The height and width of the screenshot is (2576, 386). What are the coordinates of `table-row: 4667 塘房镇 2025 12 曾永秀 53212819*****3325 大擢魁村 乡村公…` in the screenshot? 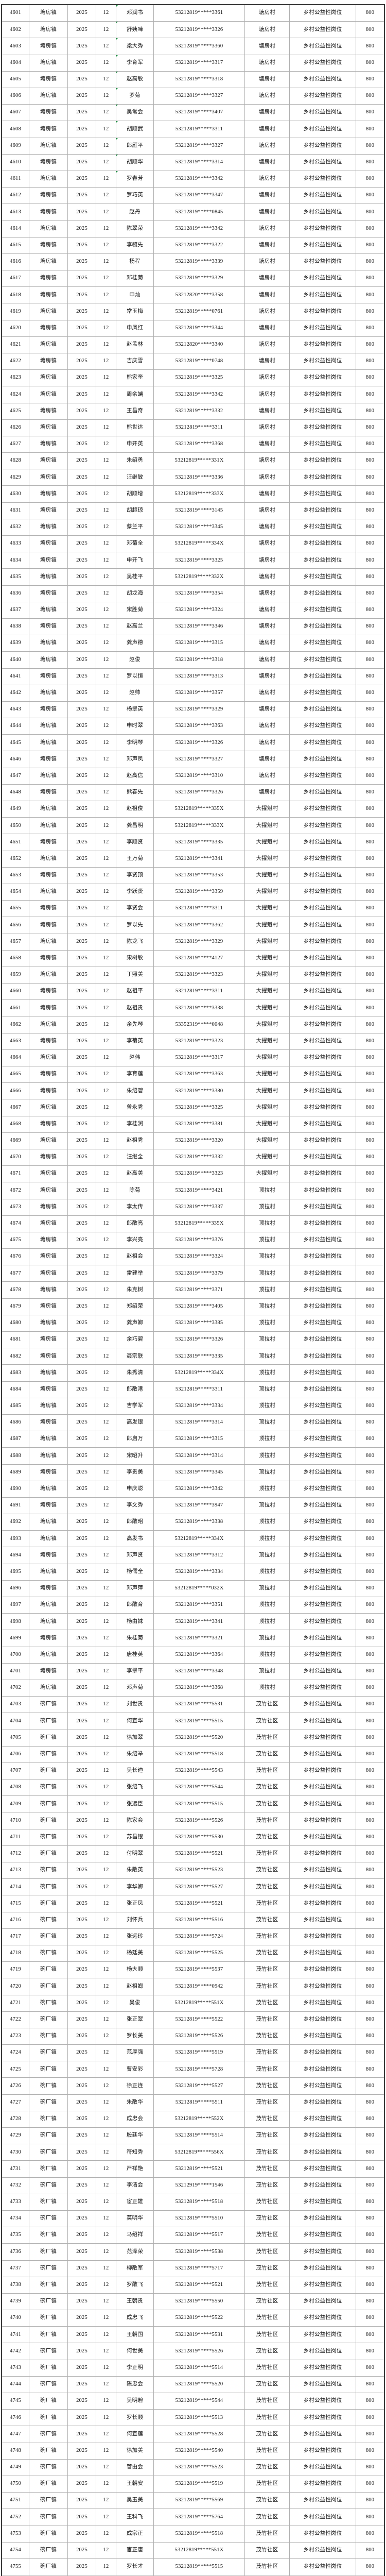 It's located at (193, 1107).